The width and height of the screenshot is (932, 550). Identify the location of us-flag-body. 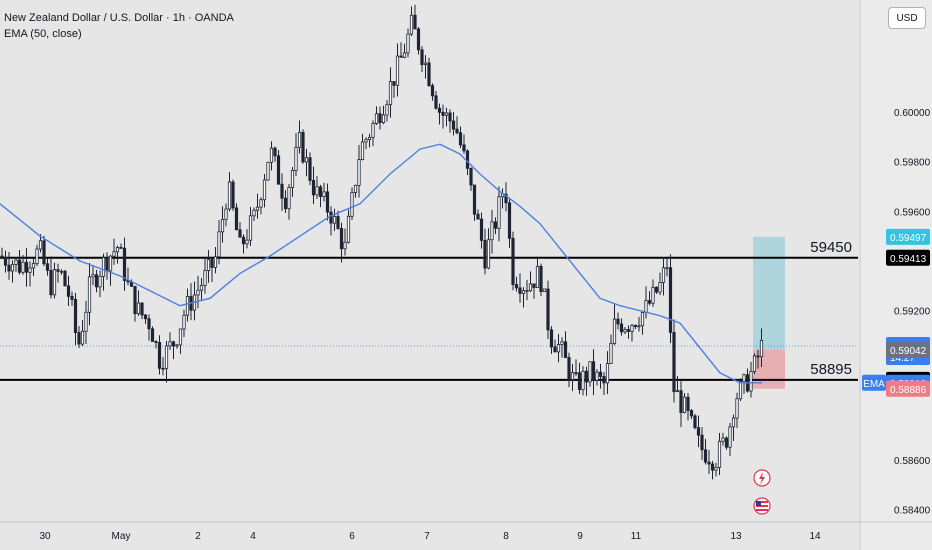
(762, 506).